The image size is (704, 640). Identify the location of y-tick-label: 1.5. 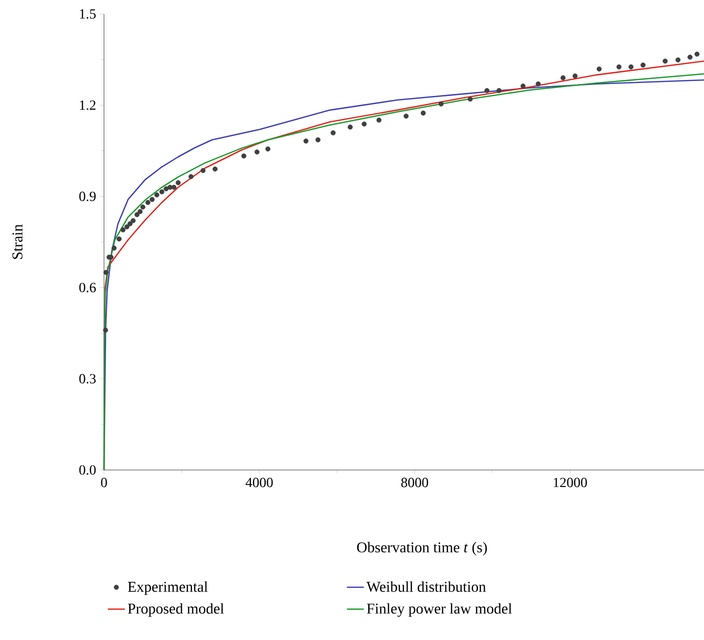
(88, 14).